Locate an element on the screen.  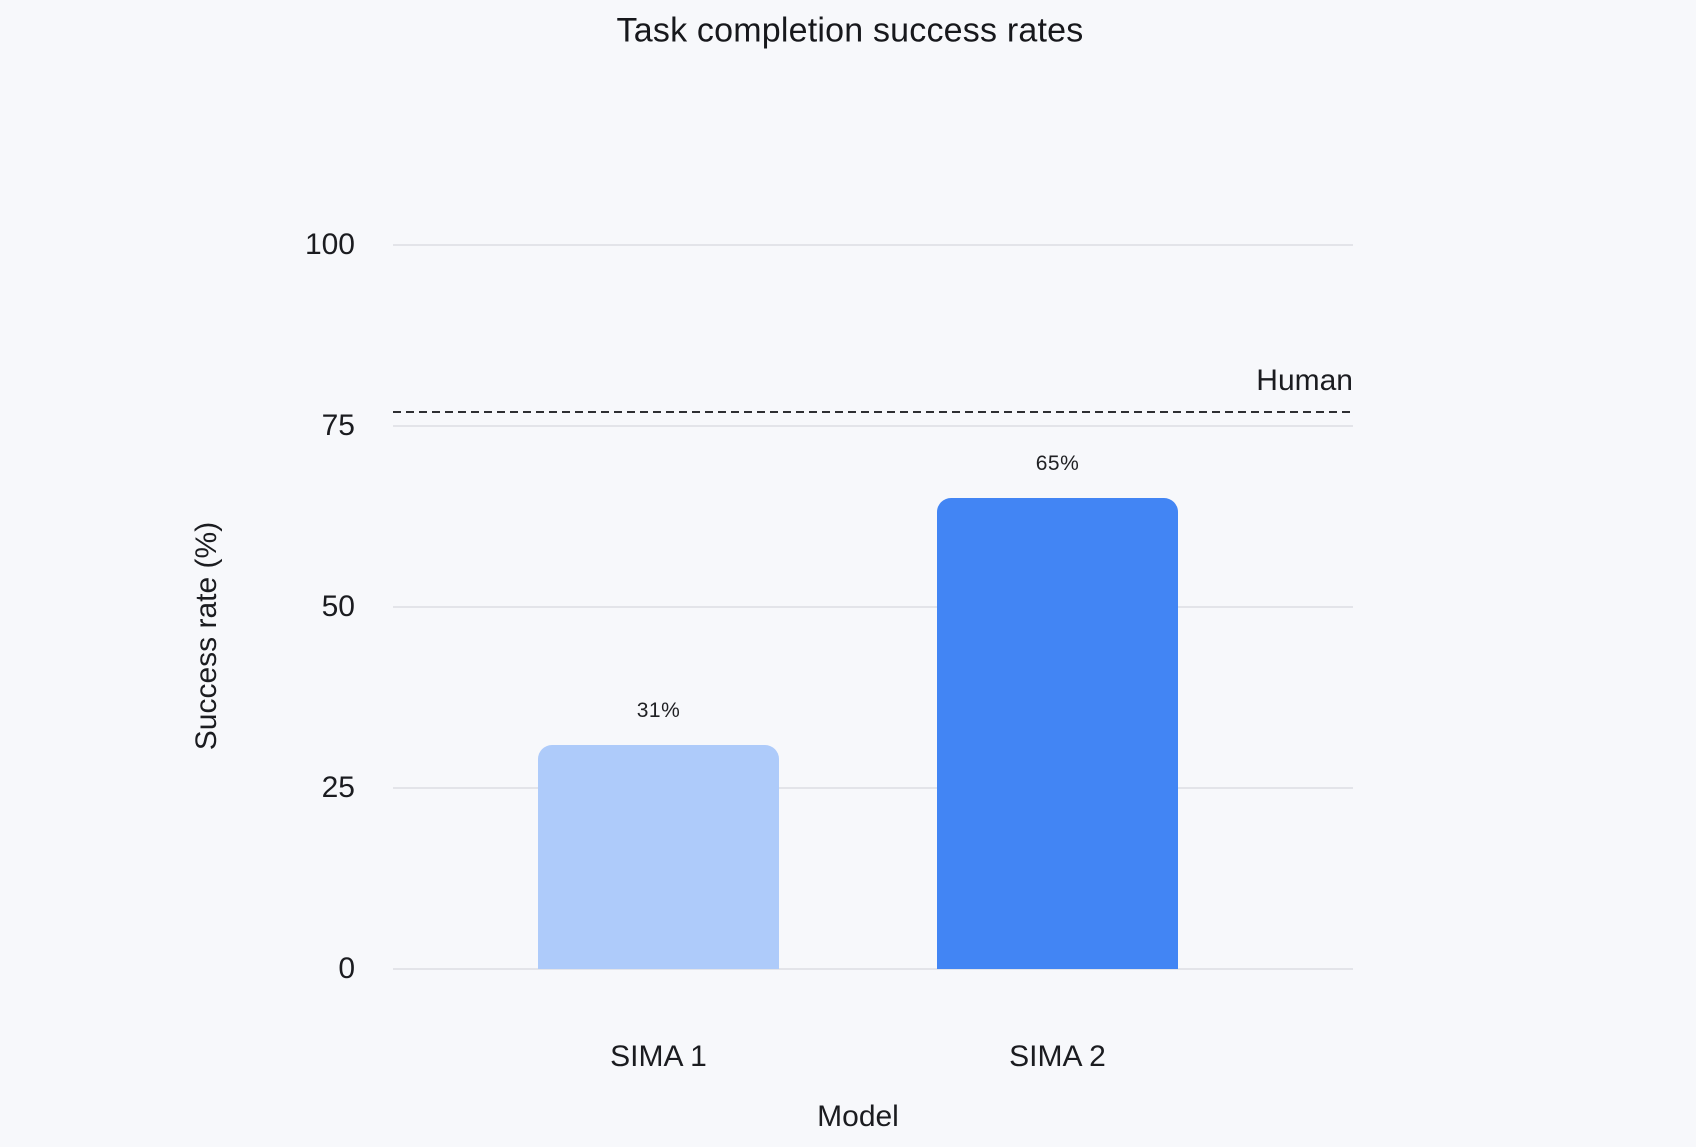
bar-value-label-sima-2: 65% is located at coordinates (1057, 464).